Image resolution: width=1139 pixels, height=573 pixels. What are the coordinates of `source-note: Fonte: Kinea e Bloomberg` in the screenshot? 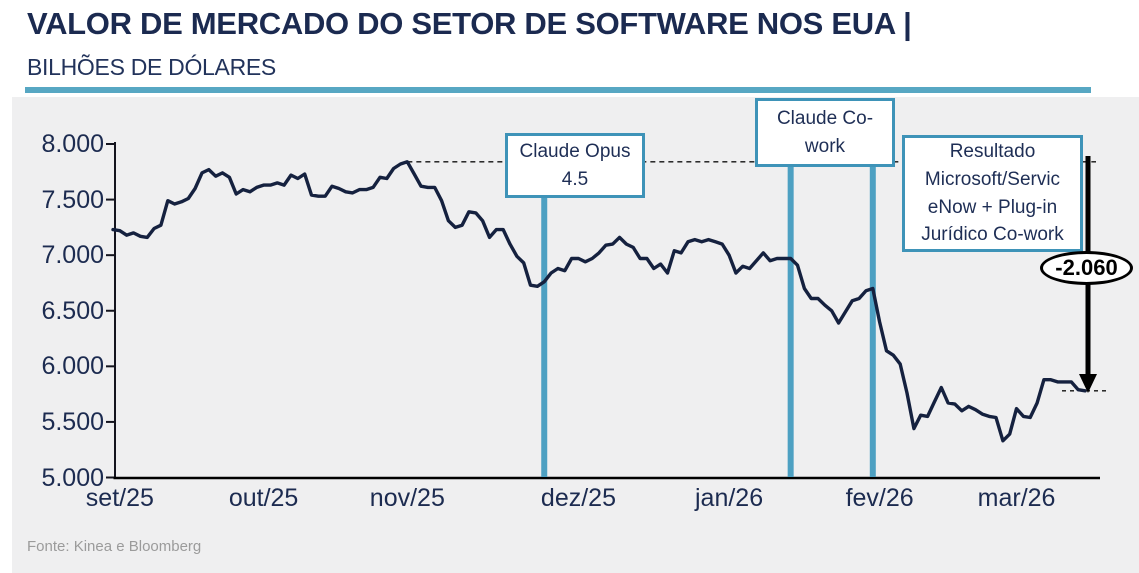 It's located at (114, 546).